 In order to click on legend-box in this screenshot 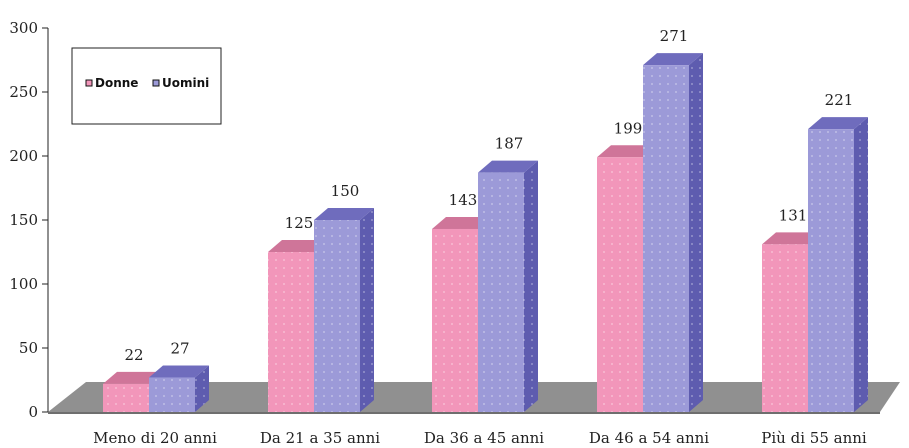, I will do `click(146, 86)`.